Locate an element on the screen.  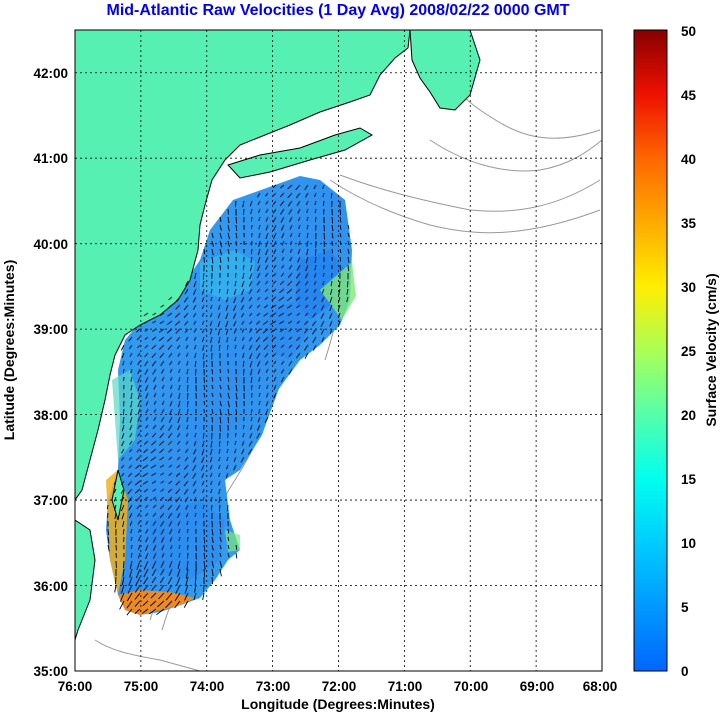
x-axis-label: Longitude (Degrees:Minutes) is located at coordinates (338, 704).